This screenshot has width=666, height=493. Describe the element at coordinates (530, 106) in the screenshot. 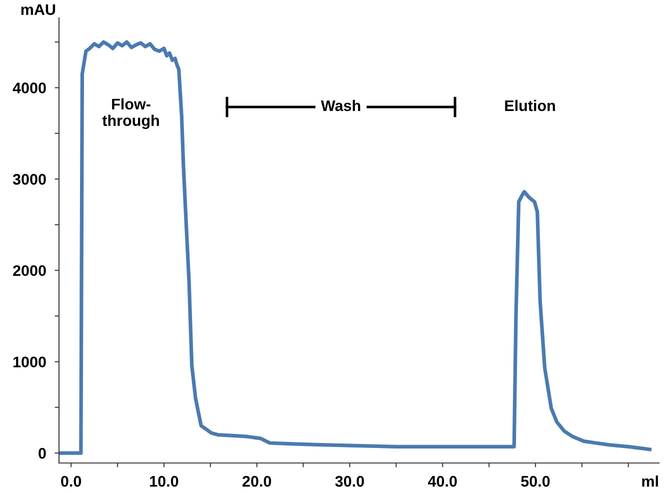

I see `annotation: Elution` at that location.